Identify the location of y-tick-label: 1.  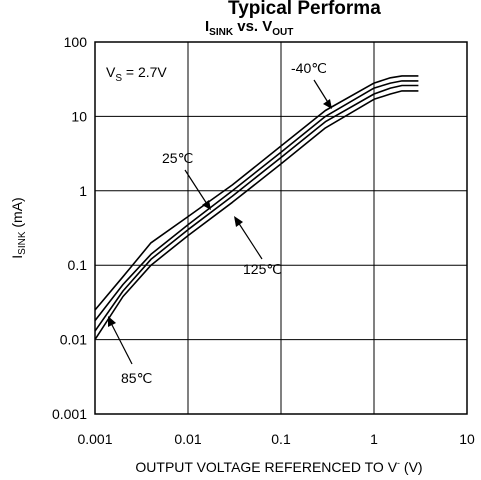
(83, 191).